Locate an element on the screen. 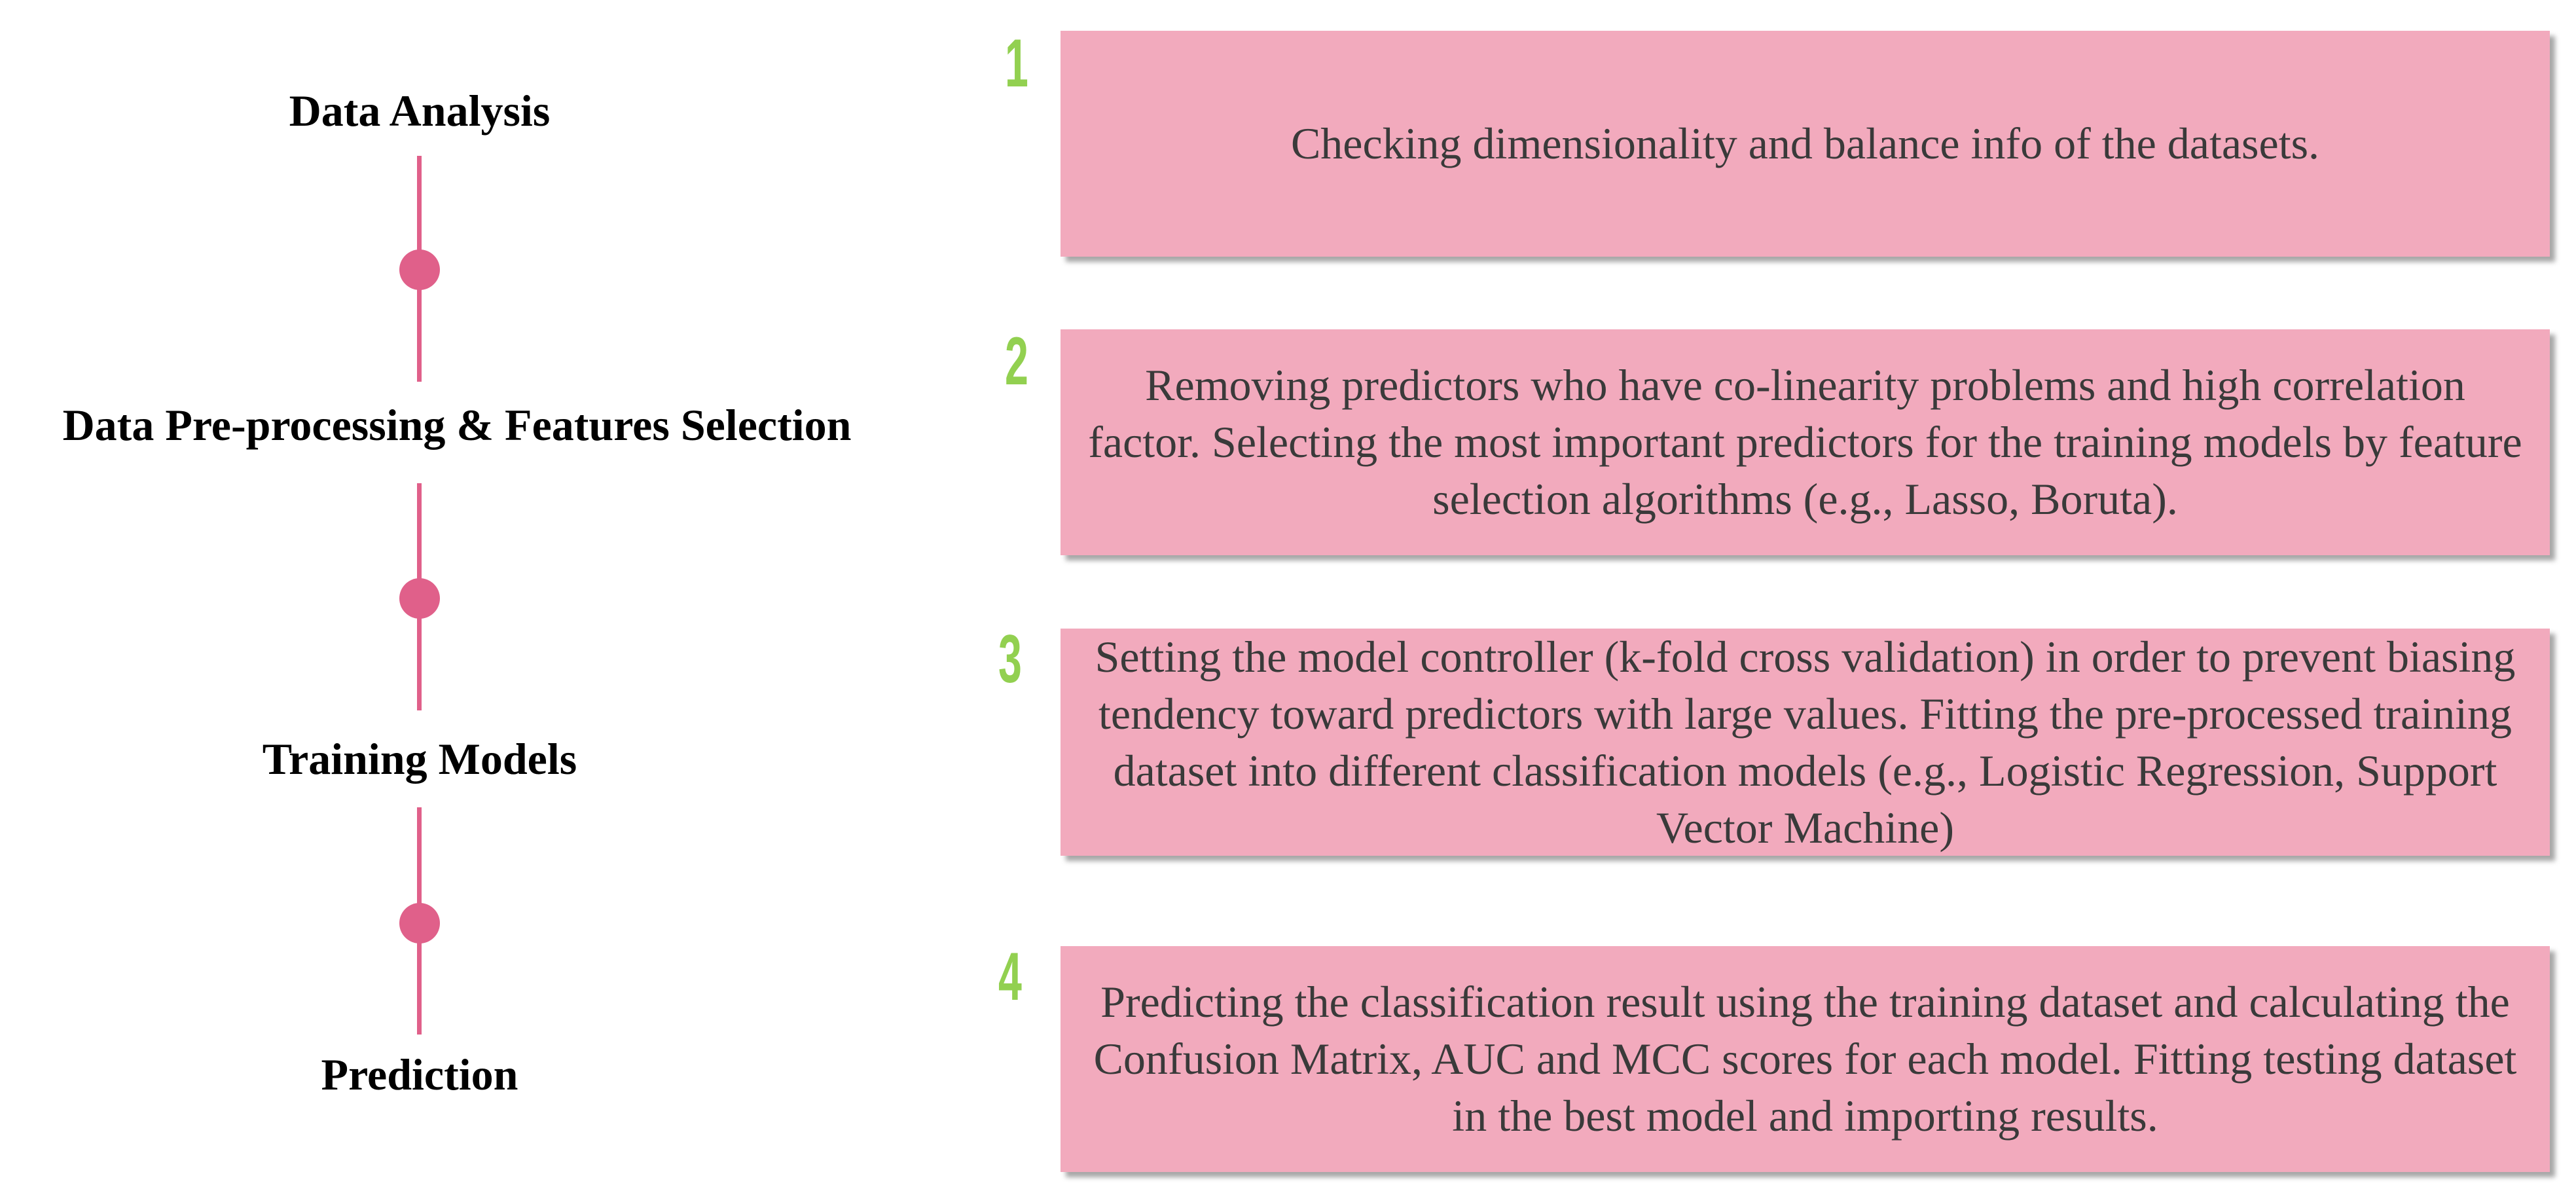  step-number-3: 3 is located at coordinates (1010, 659).